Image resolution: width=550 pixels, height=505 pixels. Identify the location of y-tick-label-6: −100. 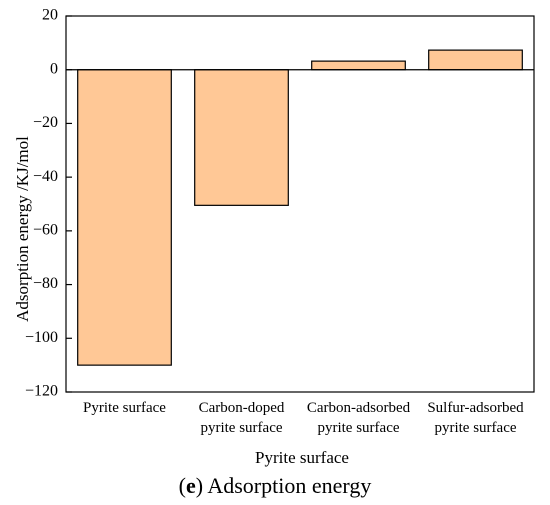
(41, 337).